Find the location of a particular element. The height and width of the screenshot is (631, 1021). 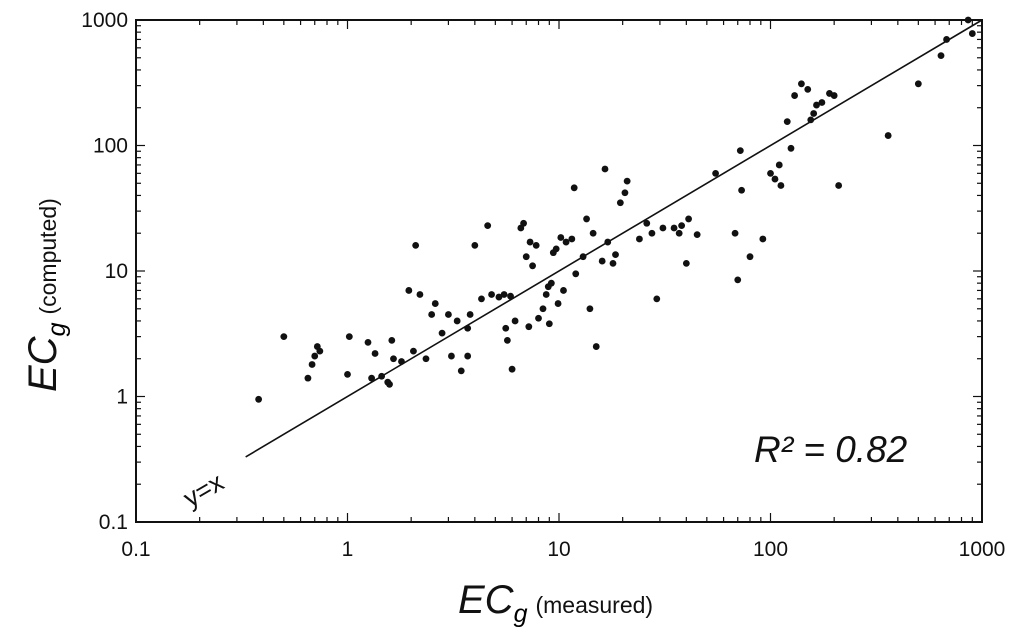

x-tick-label: 100 is located at coordinates (770, 549).